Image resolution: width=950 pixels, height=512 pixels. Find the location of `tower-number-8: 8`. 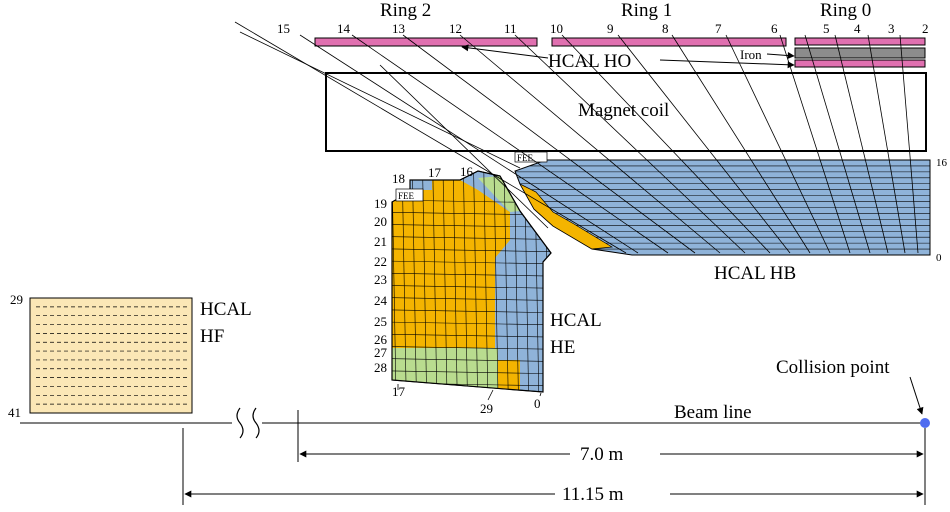

tower-number-8: 8 is located at coordinates (665, 28).